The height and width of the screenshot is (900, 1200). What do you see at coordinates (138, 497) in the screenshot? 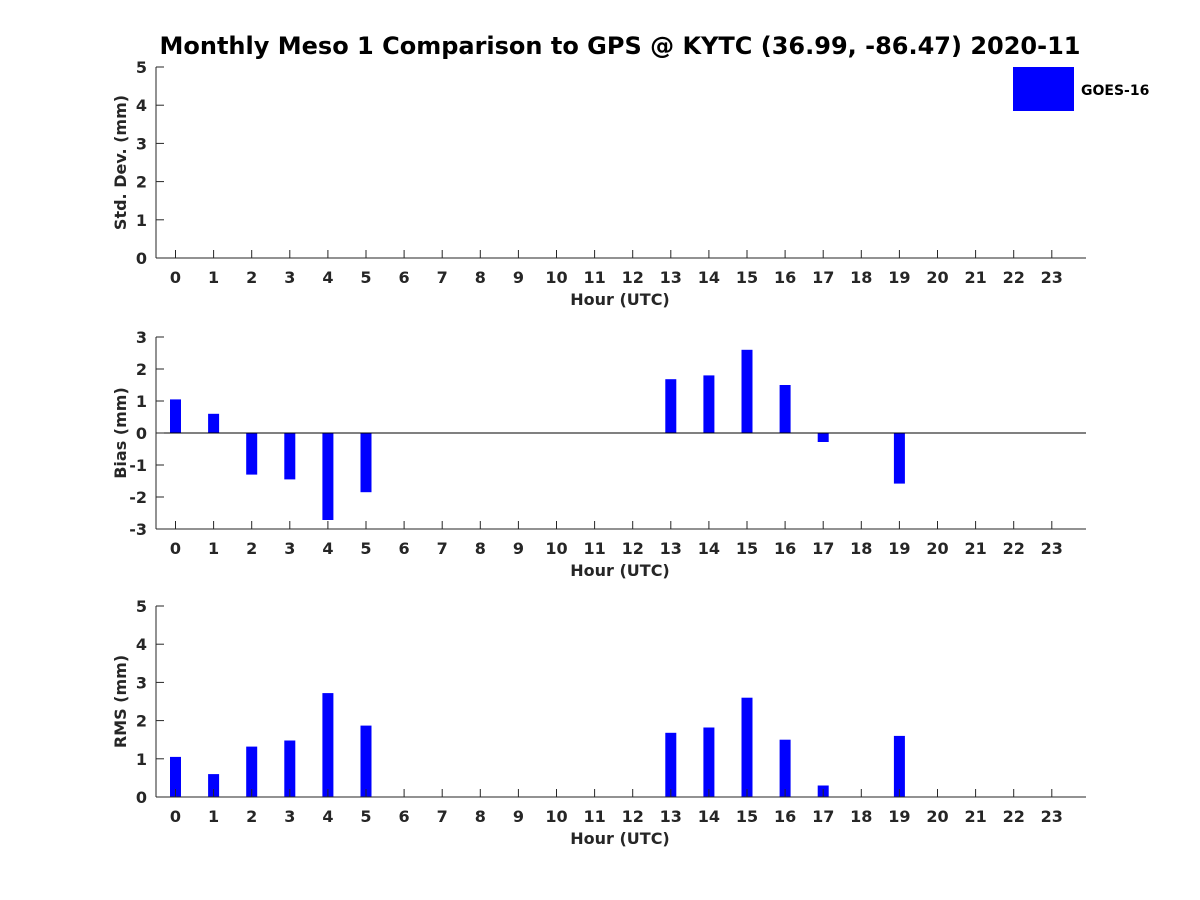
I see `bias-ytick-label: -2` at bounding box center [138, 497].